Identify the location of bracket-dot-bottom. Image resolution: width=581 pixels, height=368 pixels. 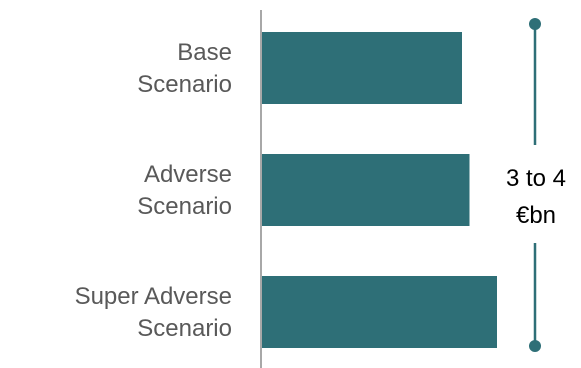
(535, 346).